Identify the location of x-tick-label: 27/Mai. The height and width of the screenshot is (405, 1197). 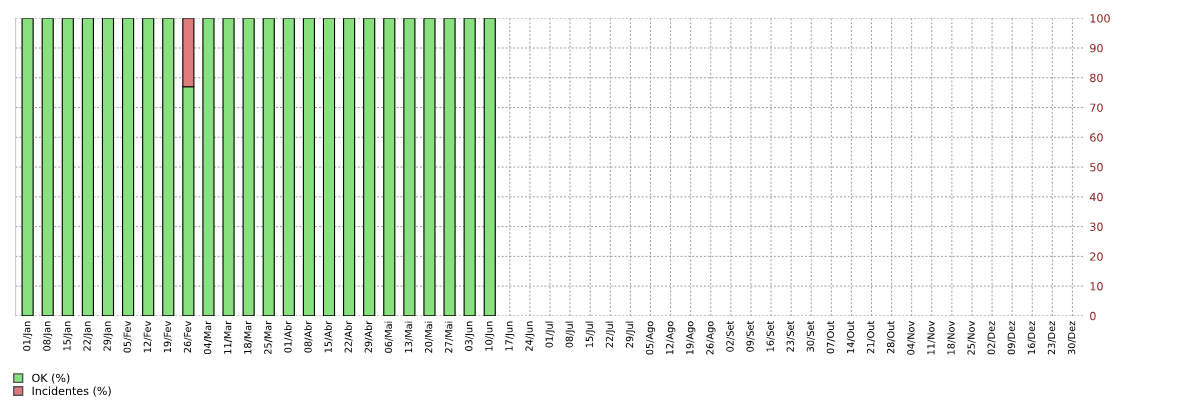
(449, 337).